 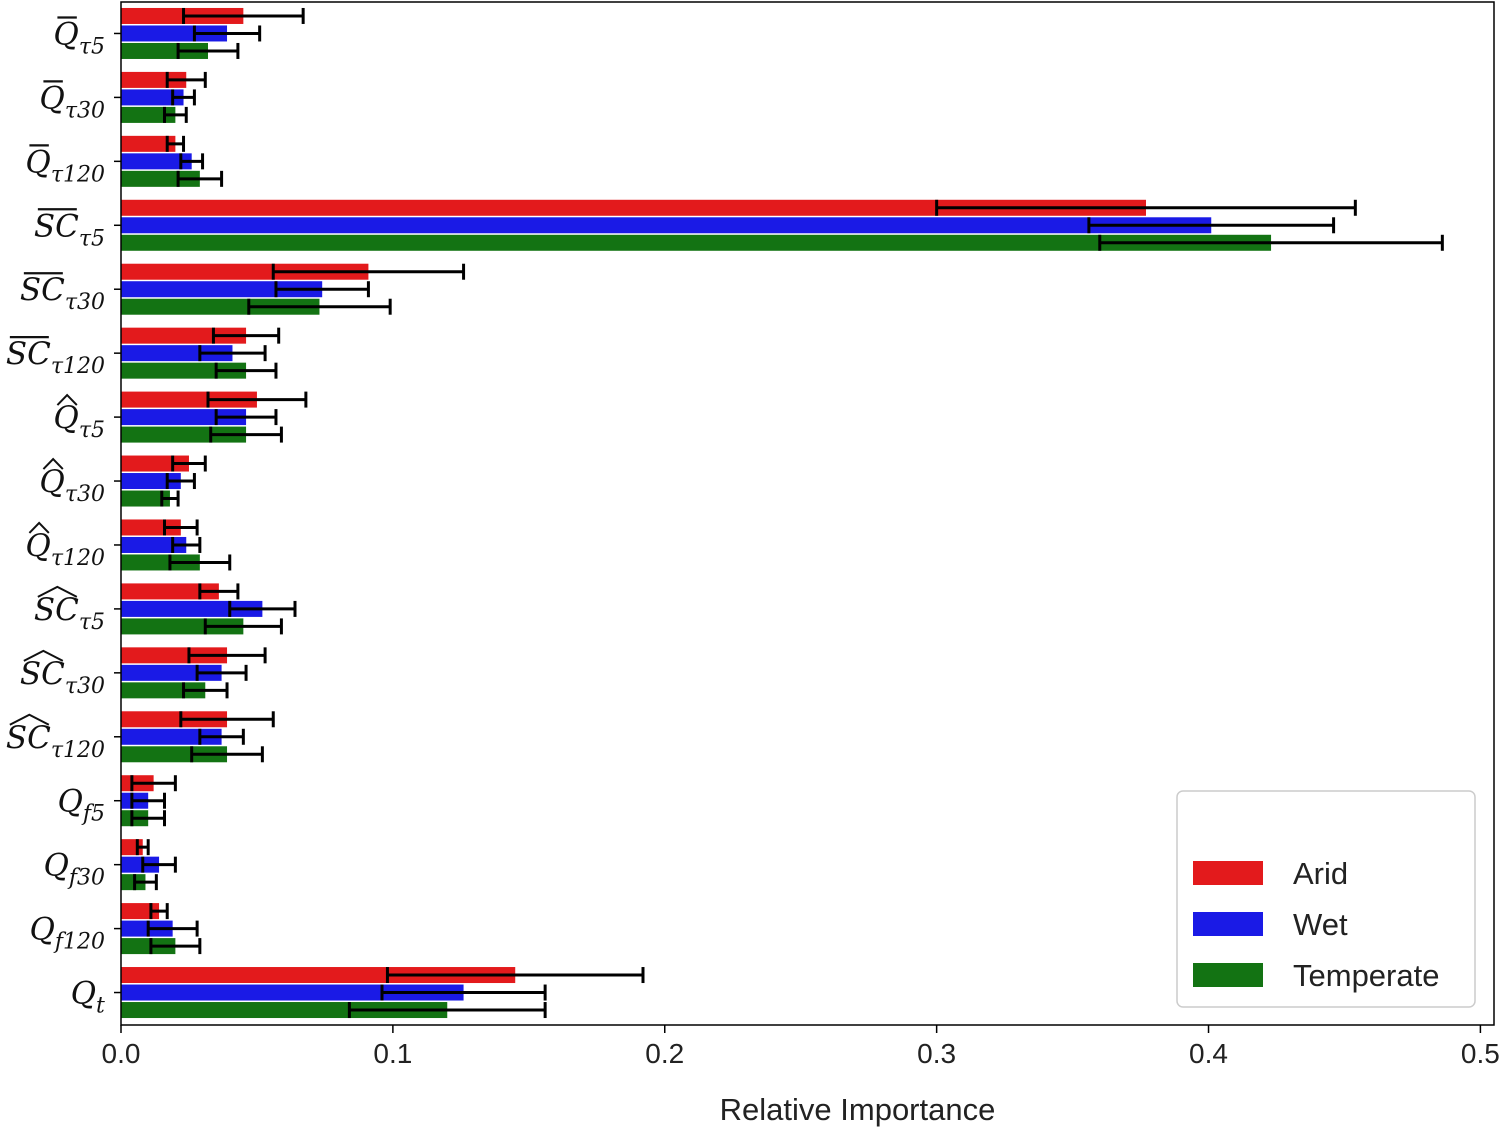 I want to click on x-tick-label-4: 0.4, so click(x=1208, y=1053).